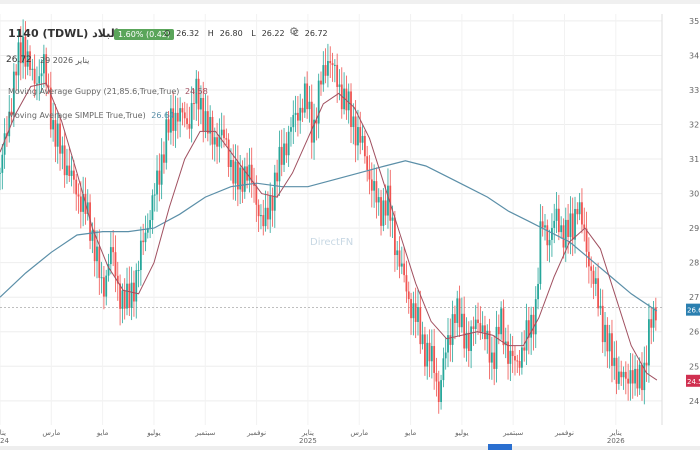 This screenshot has width=700, height=450. What do you see at coordinates (249, 33) in the screenshot?
I see `ohlc-readout: O 26.32 H 26.80 L 26.22 C 26.72` at bounding box center [249, 33].